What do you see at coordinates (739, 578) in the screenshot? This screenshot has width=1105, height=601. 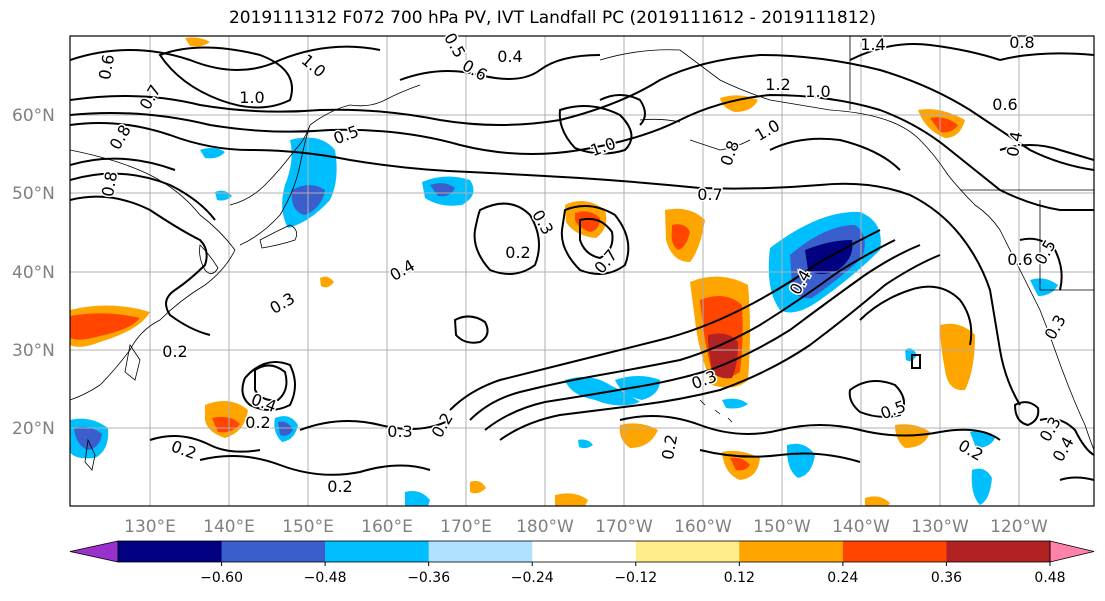 I see `colorbar-tick-label: 0.12` at bounding box center [739, 578].